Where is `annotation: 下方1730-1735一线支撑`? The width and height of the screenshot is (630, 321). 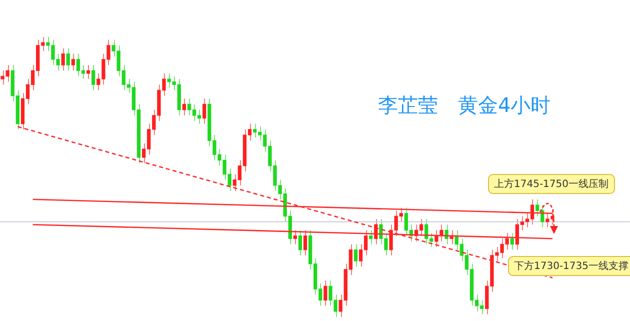
annotation: 下方1730-1735一线支撑 is located at coordinates (569, 266).